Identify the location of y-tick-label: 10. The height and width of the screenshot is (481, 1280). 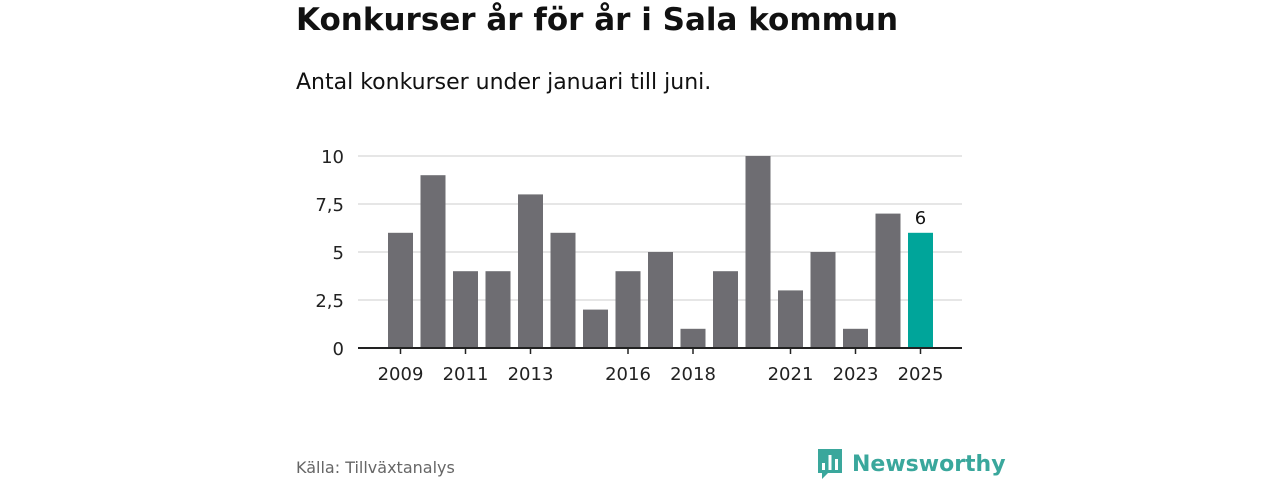
(332, 157).